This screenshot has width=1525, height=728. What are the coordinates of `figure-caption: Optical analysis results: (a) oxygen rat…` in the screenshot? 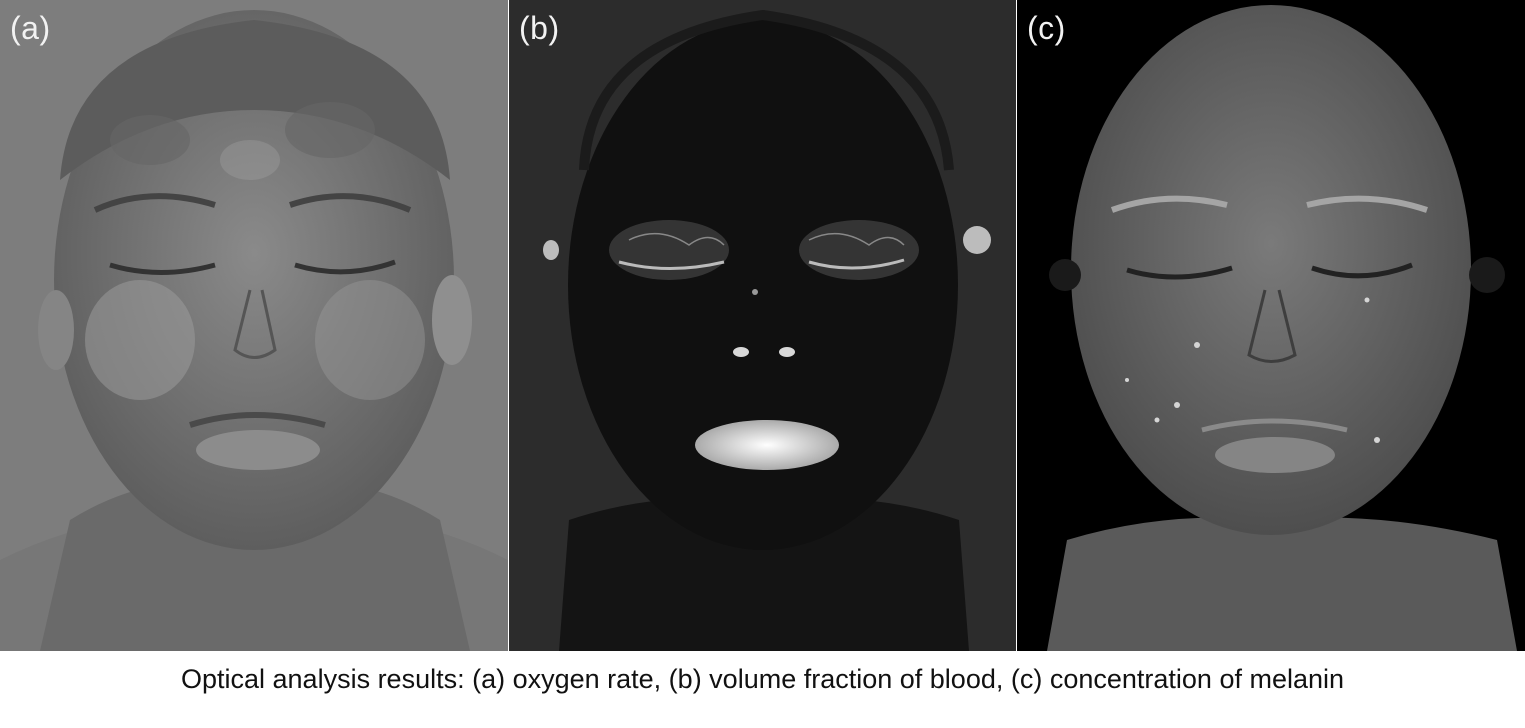 It's located at (762, 679).